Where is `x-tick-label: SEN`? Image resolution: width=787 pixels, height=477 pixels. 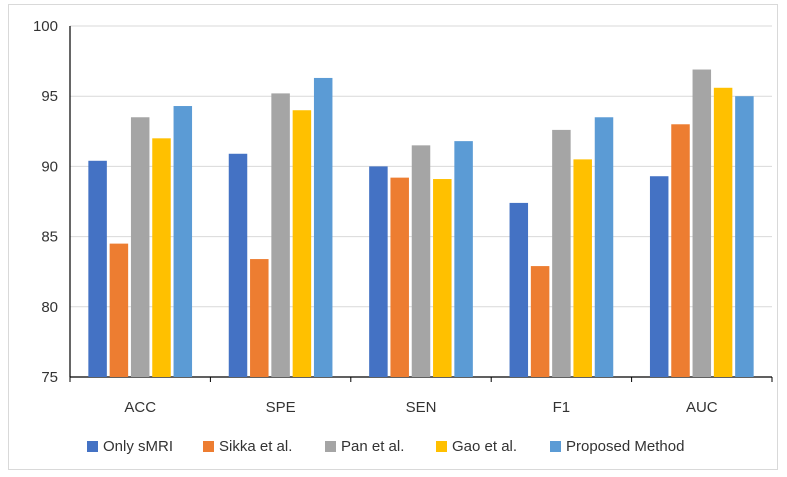 x-tick-label: SEN is located at coordinates (421, 407).